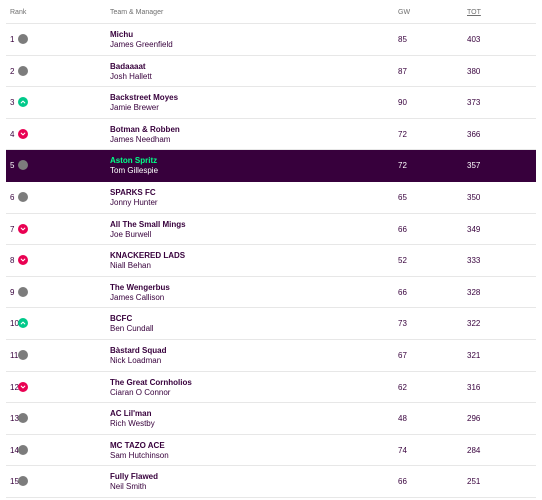  I want to click on total-points: 366, so click(474, 134).